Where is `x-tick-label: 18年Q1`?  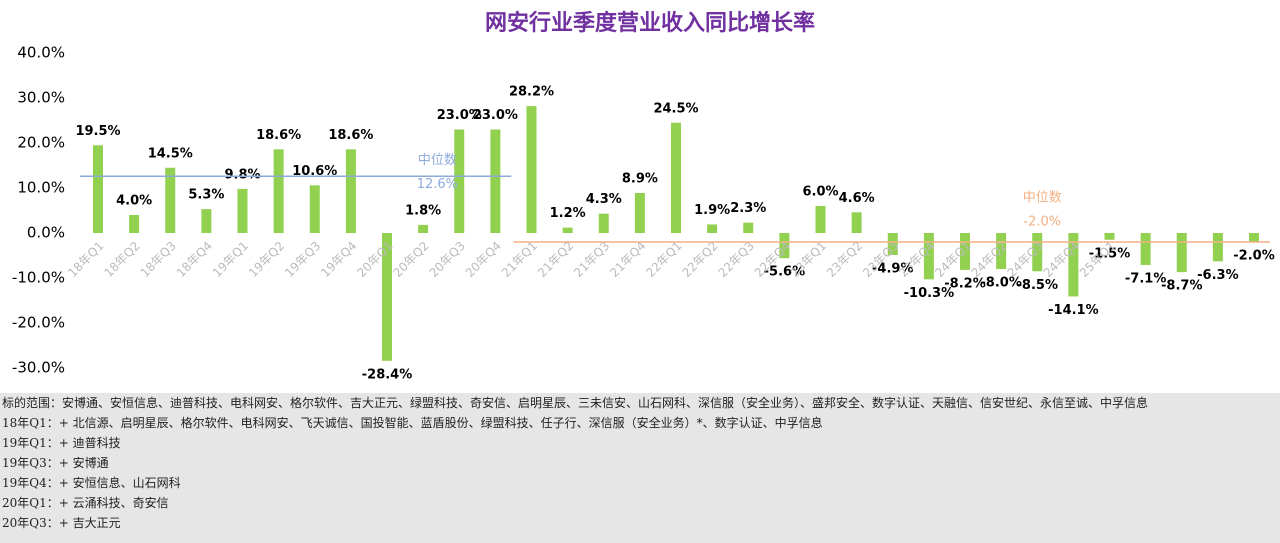
x-tick-label: 18年Q1 is located at coordinates (85, 259).